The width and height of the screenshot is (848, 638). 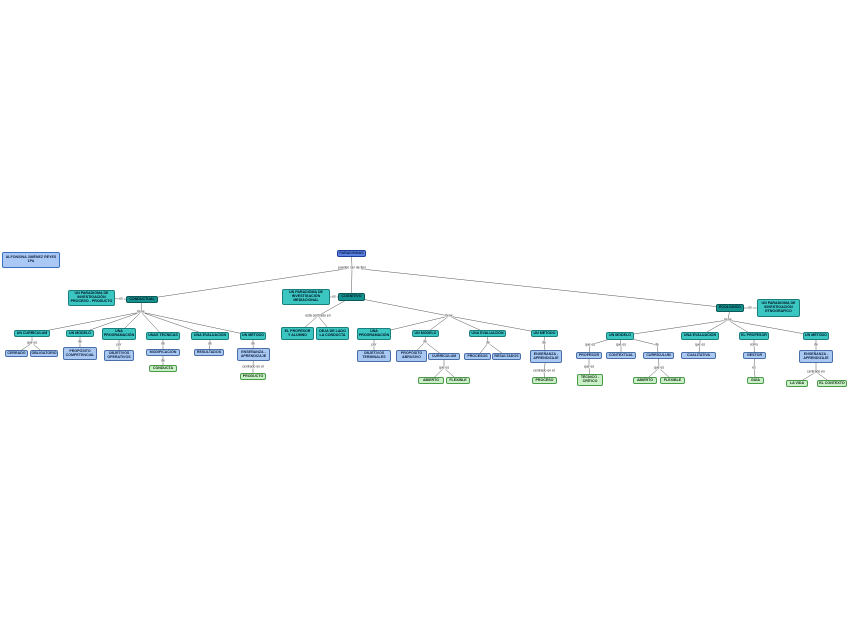 I want to click on concept-node: EL CONTEXTO, so click(x=832, y=383).